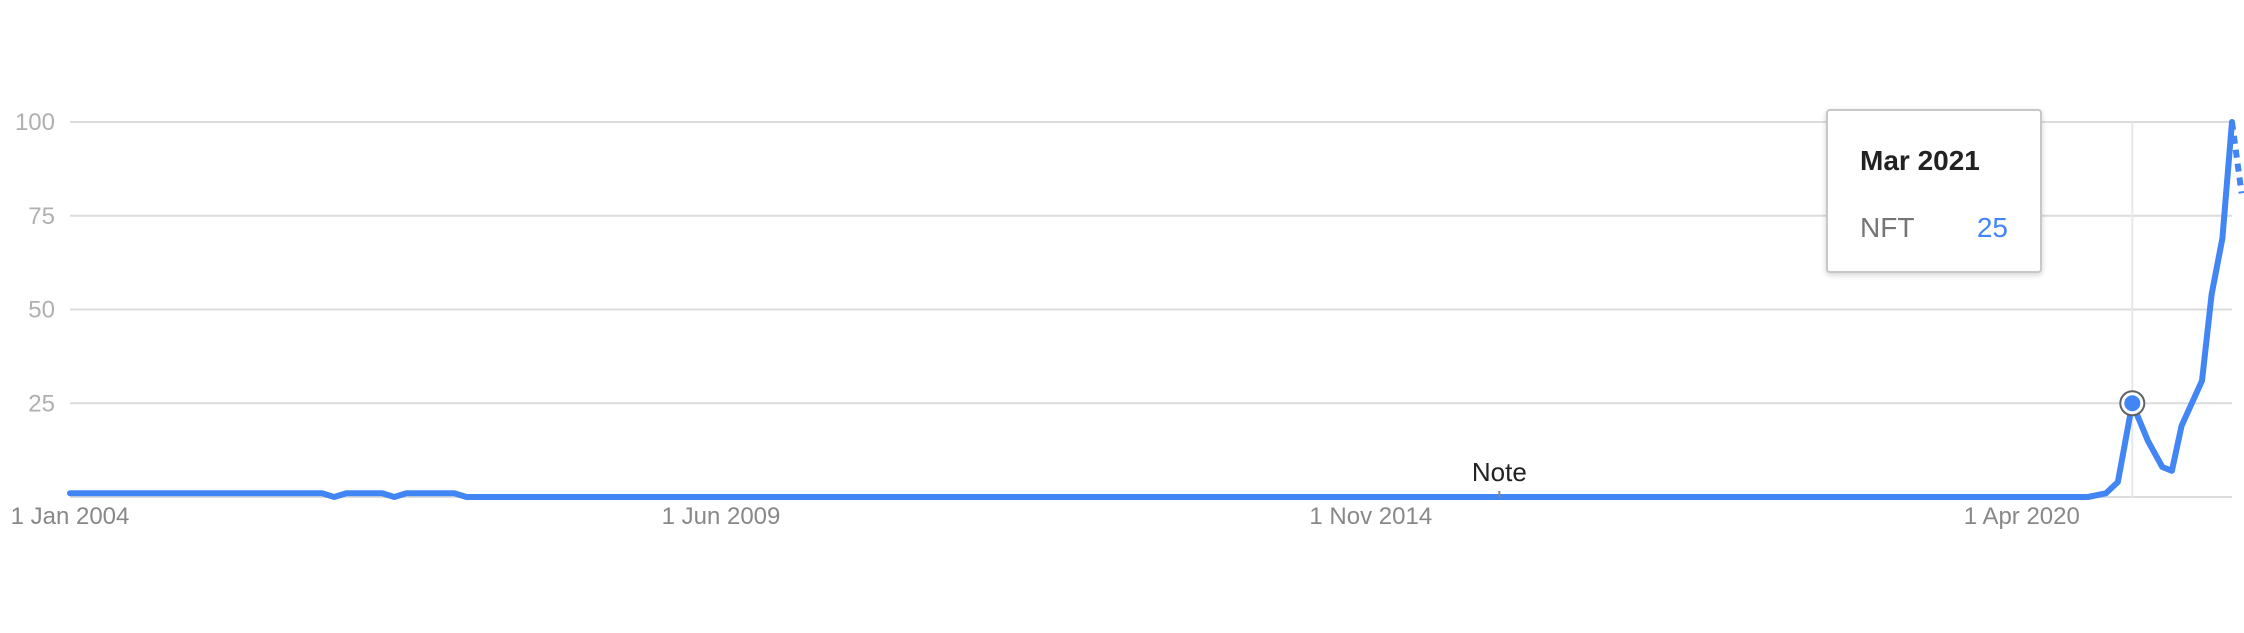 The image size is (2244, 633). Describe the element at coordinates (41, 216) in the screenshot. I see `y-tick-label: 75` at that location.